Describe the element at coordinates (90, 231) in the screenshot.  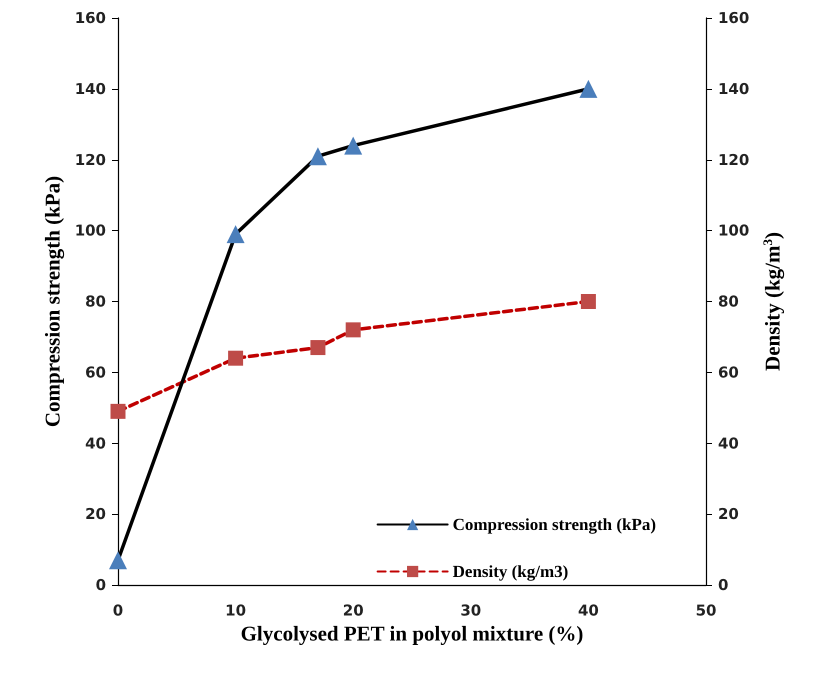
I see `y-tick-label: 100` at that location.